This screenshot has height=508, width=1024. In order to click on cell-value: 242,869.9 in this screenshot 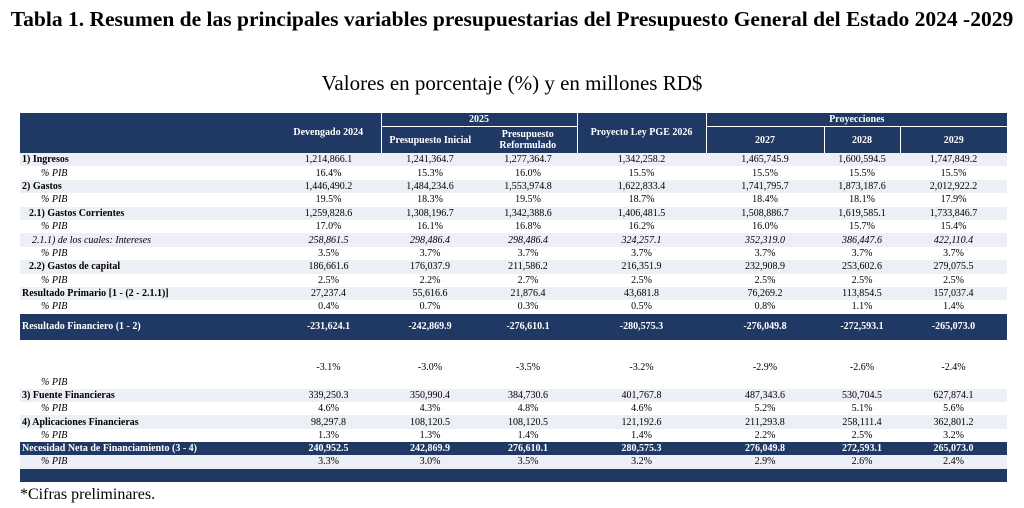, I will do `click(430, 449)`.